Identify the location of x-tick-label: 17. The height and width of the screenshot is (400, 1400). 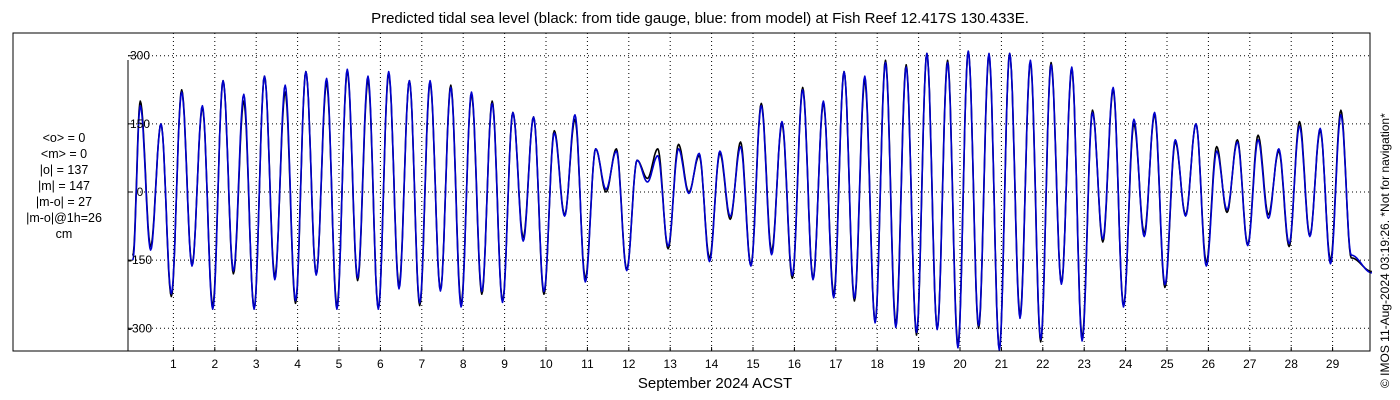
(836, 364).